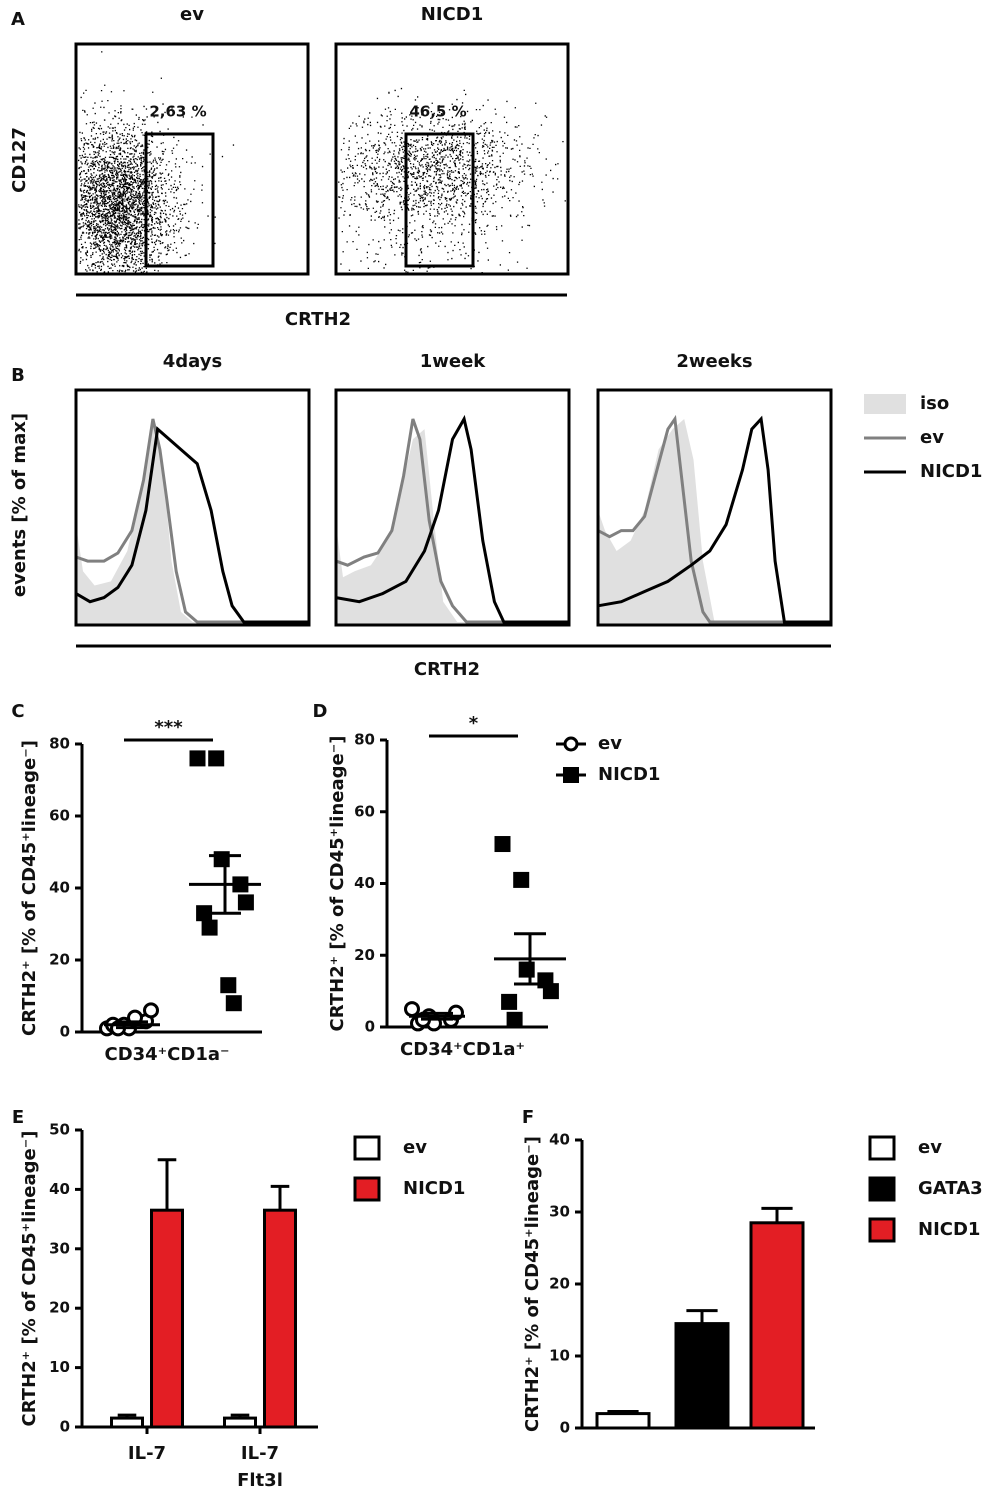 This screenshot has width=992, height=1496. What do you see at coordinates (571, 744) in the screenshot?
I see `legend-marker` at bounding box center [571, 744].